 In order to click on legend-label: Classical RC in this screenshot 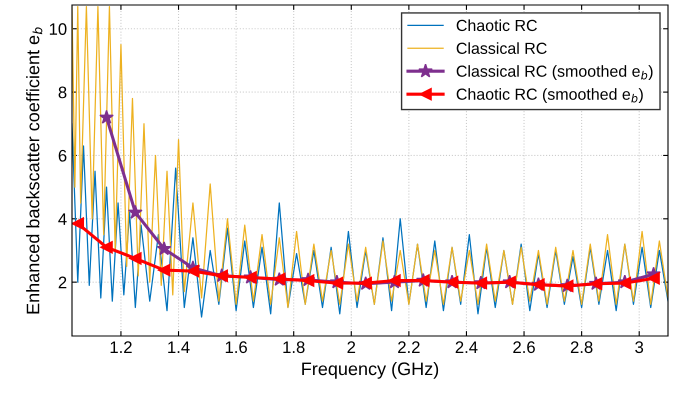, I will do `click(501, 48)`.